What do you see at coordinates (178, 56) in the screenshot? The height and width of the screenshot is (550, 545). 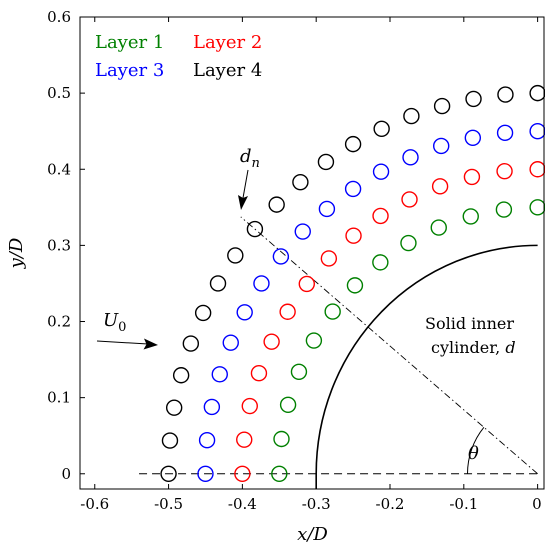 I see `legend: Layer 1 Layer 2 Layer 3 Layer 4` at bounding box center [178, 56].